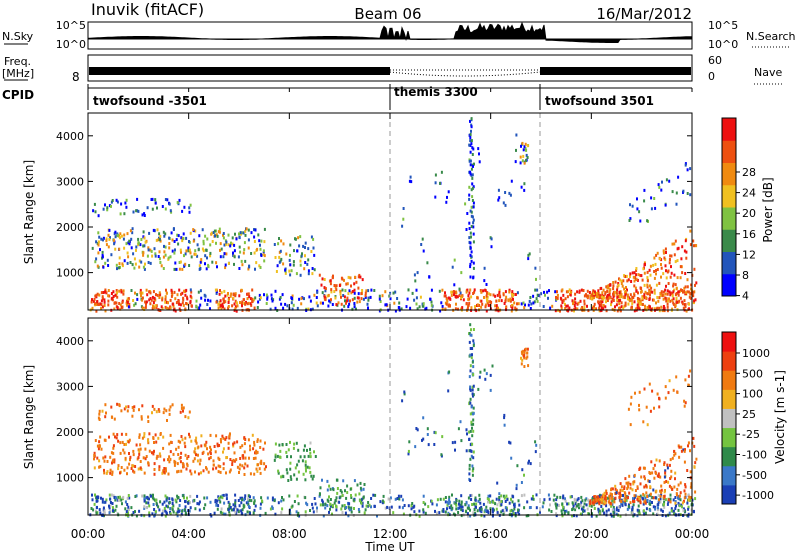 This screenshot has width=800, height=554. I want to click on frequency-panel: Freq. [MHz] 8 60 0 Nave, so click(393, 69).